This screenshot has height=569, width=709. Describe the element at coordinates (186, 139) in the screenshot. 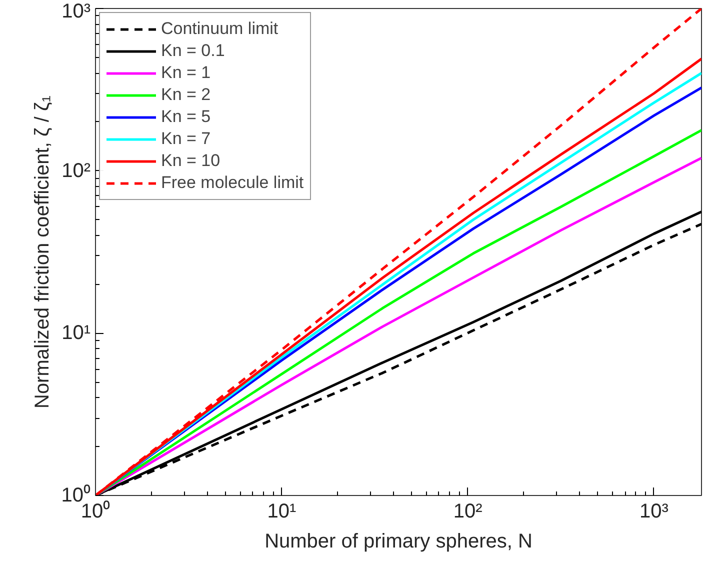

I see `legend-label: Kn = 7` at that location.